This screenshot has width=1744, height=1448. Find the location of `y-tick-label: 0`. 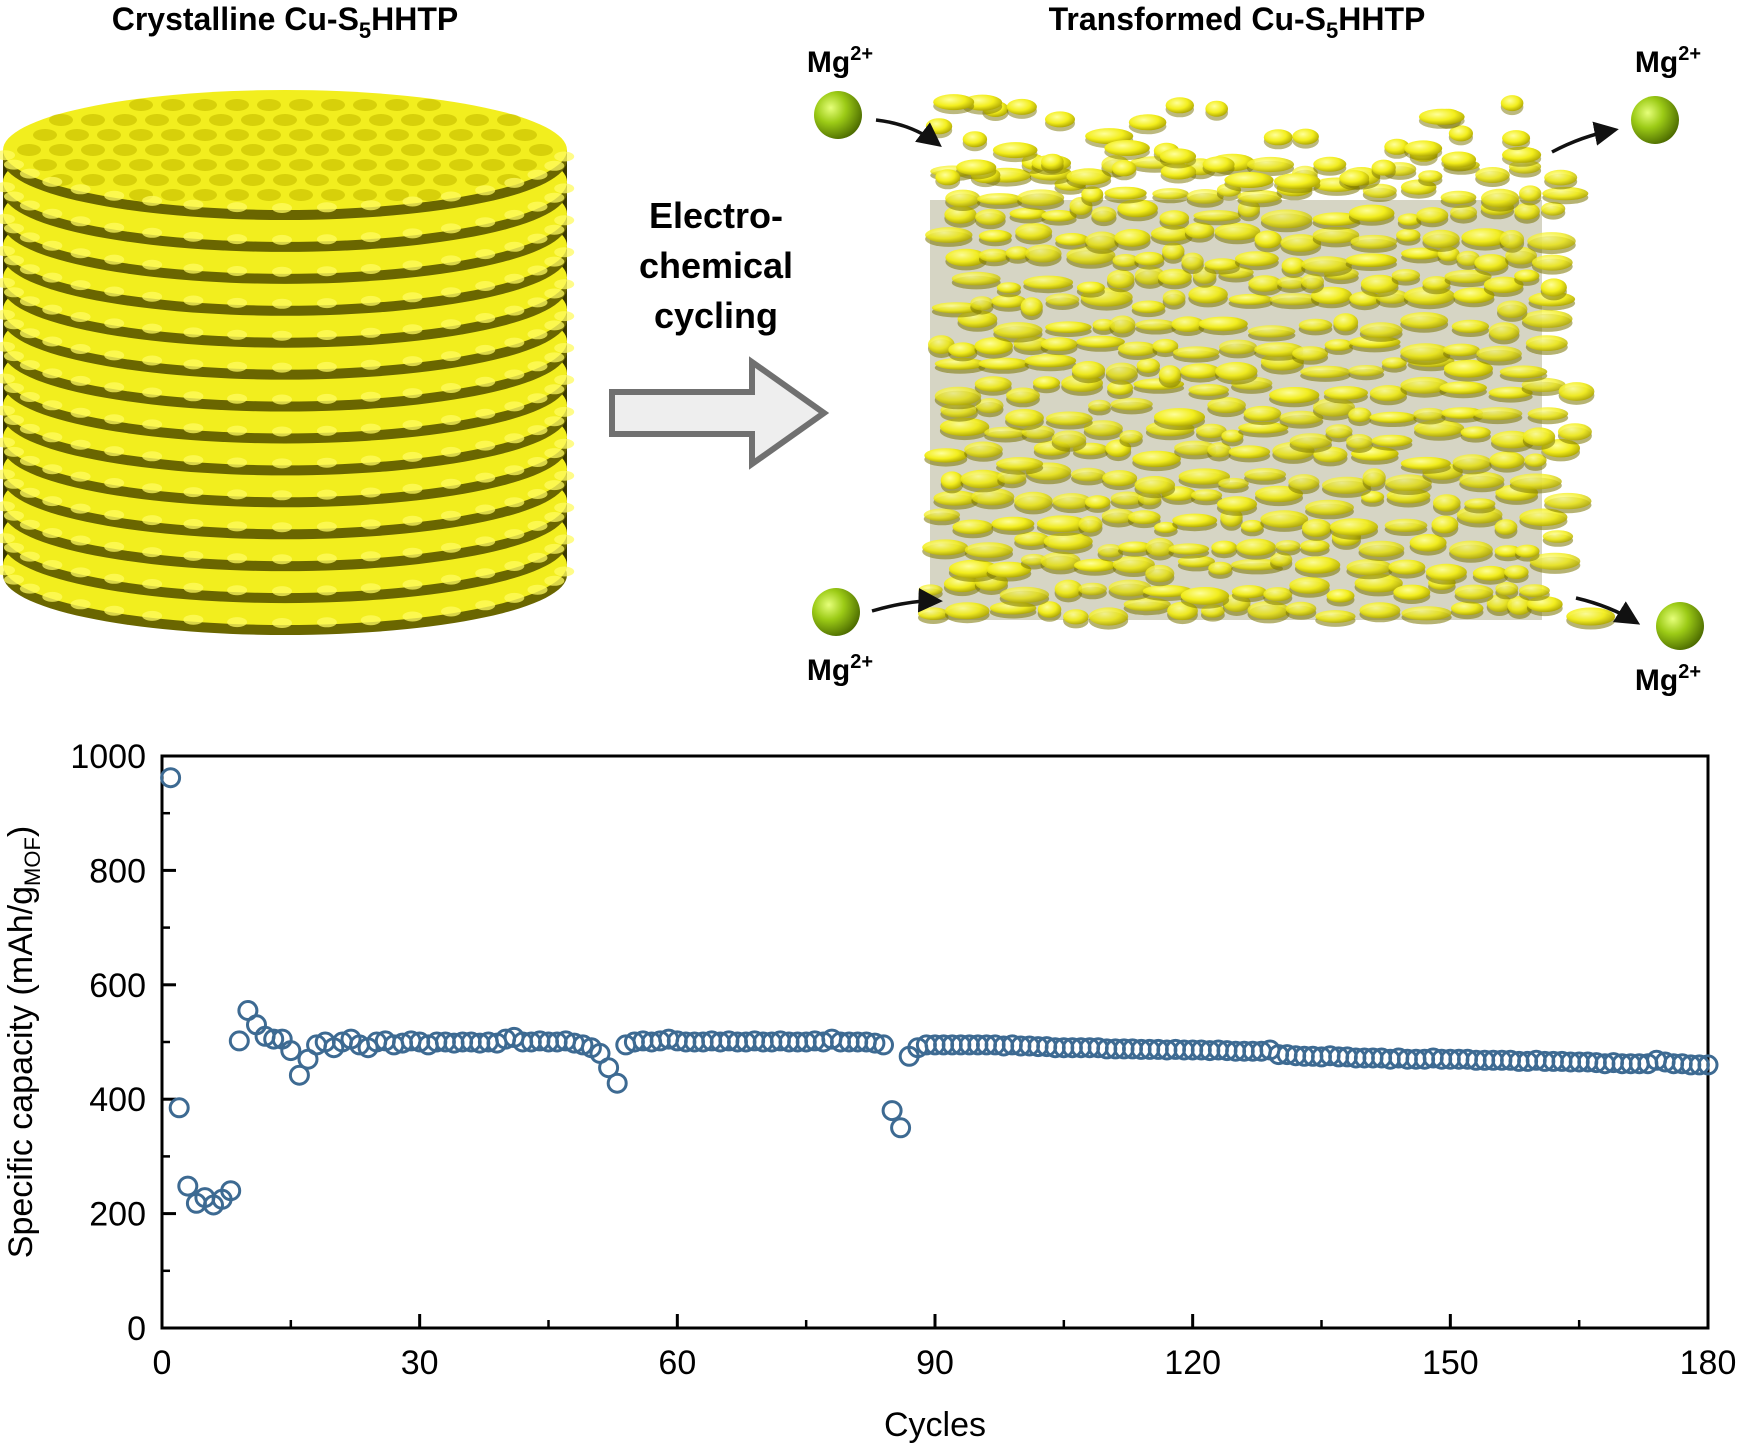

y-tick-label: 0 is located at coordinates (136, 1329).